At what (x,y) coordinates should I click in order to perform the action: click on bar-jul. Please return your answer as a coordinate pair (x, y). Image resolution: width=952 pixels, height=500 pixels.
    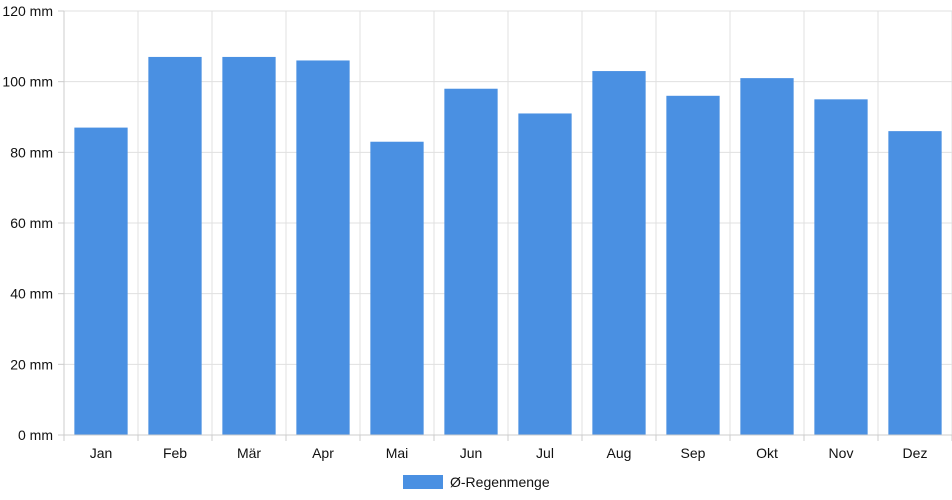
    Looking at the image, I should click on (545, 274).